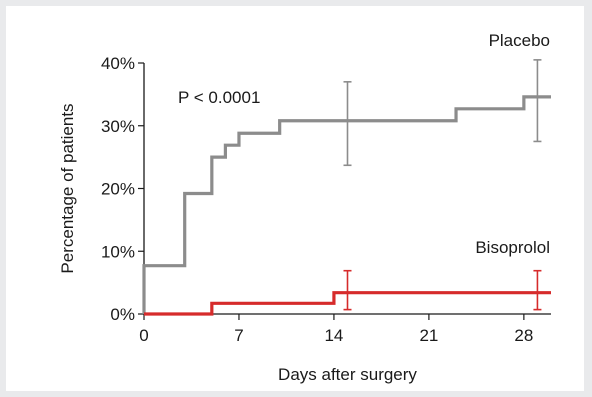  Describe the element at coordinates (512, 247) in the screenshot. I see `series-label-bisoprolol: Bisoprolol` at that location.